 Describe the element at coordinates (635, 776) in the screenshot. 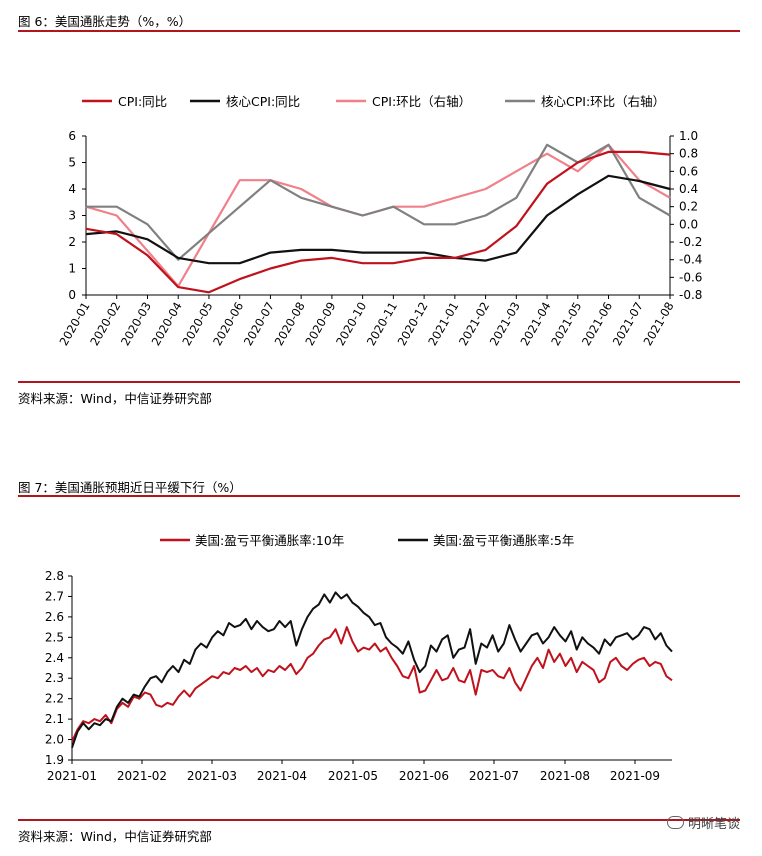

I see `x-tick-label: 2021-09` at that location.